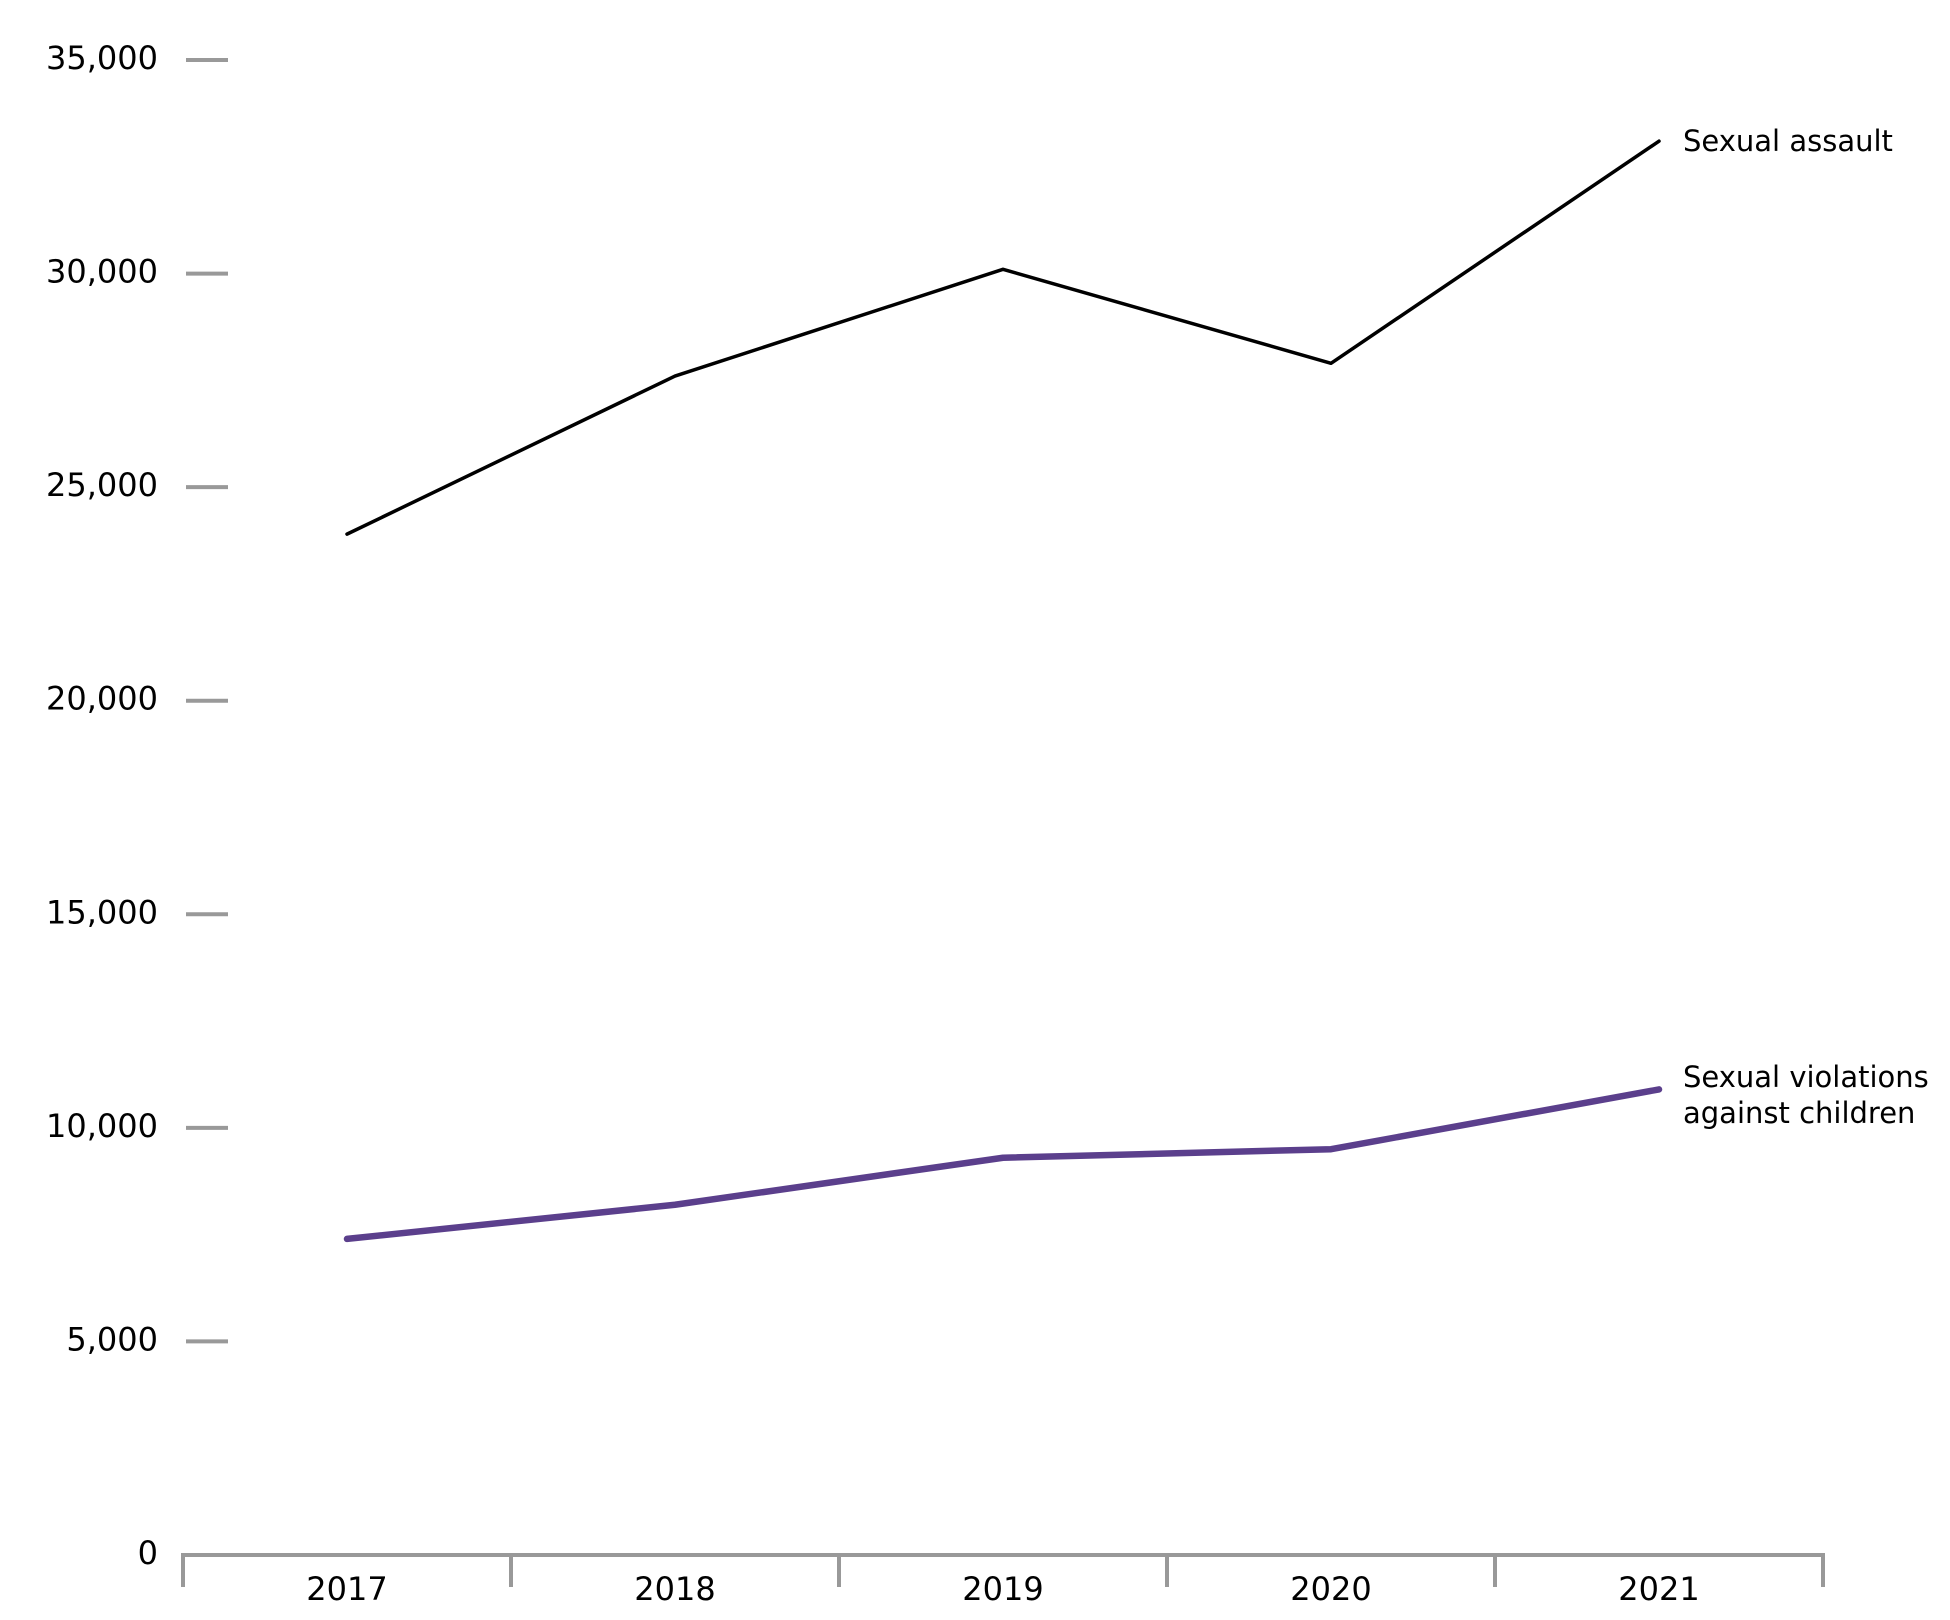 Image resolution: width=1950 pixels, height=1620 pixels. What do you see at coordinates (102, 912) in the screenshot?
I see `y-tick-label: 15,000` at bounding box center [102, 912].